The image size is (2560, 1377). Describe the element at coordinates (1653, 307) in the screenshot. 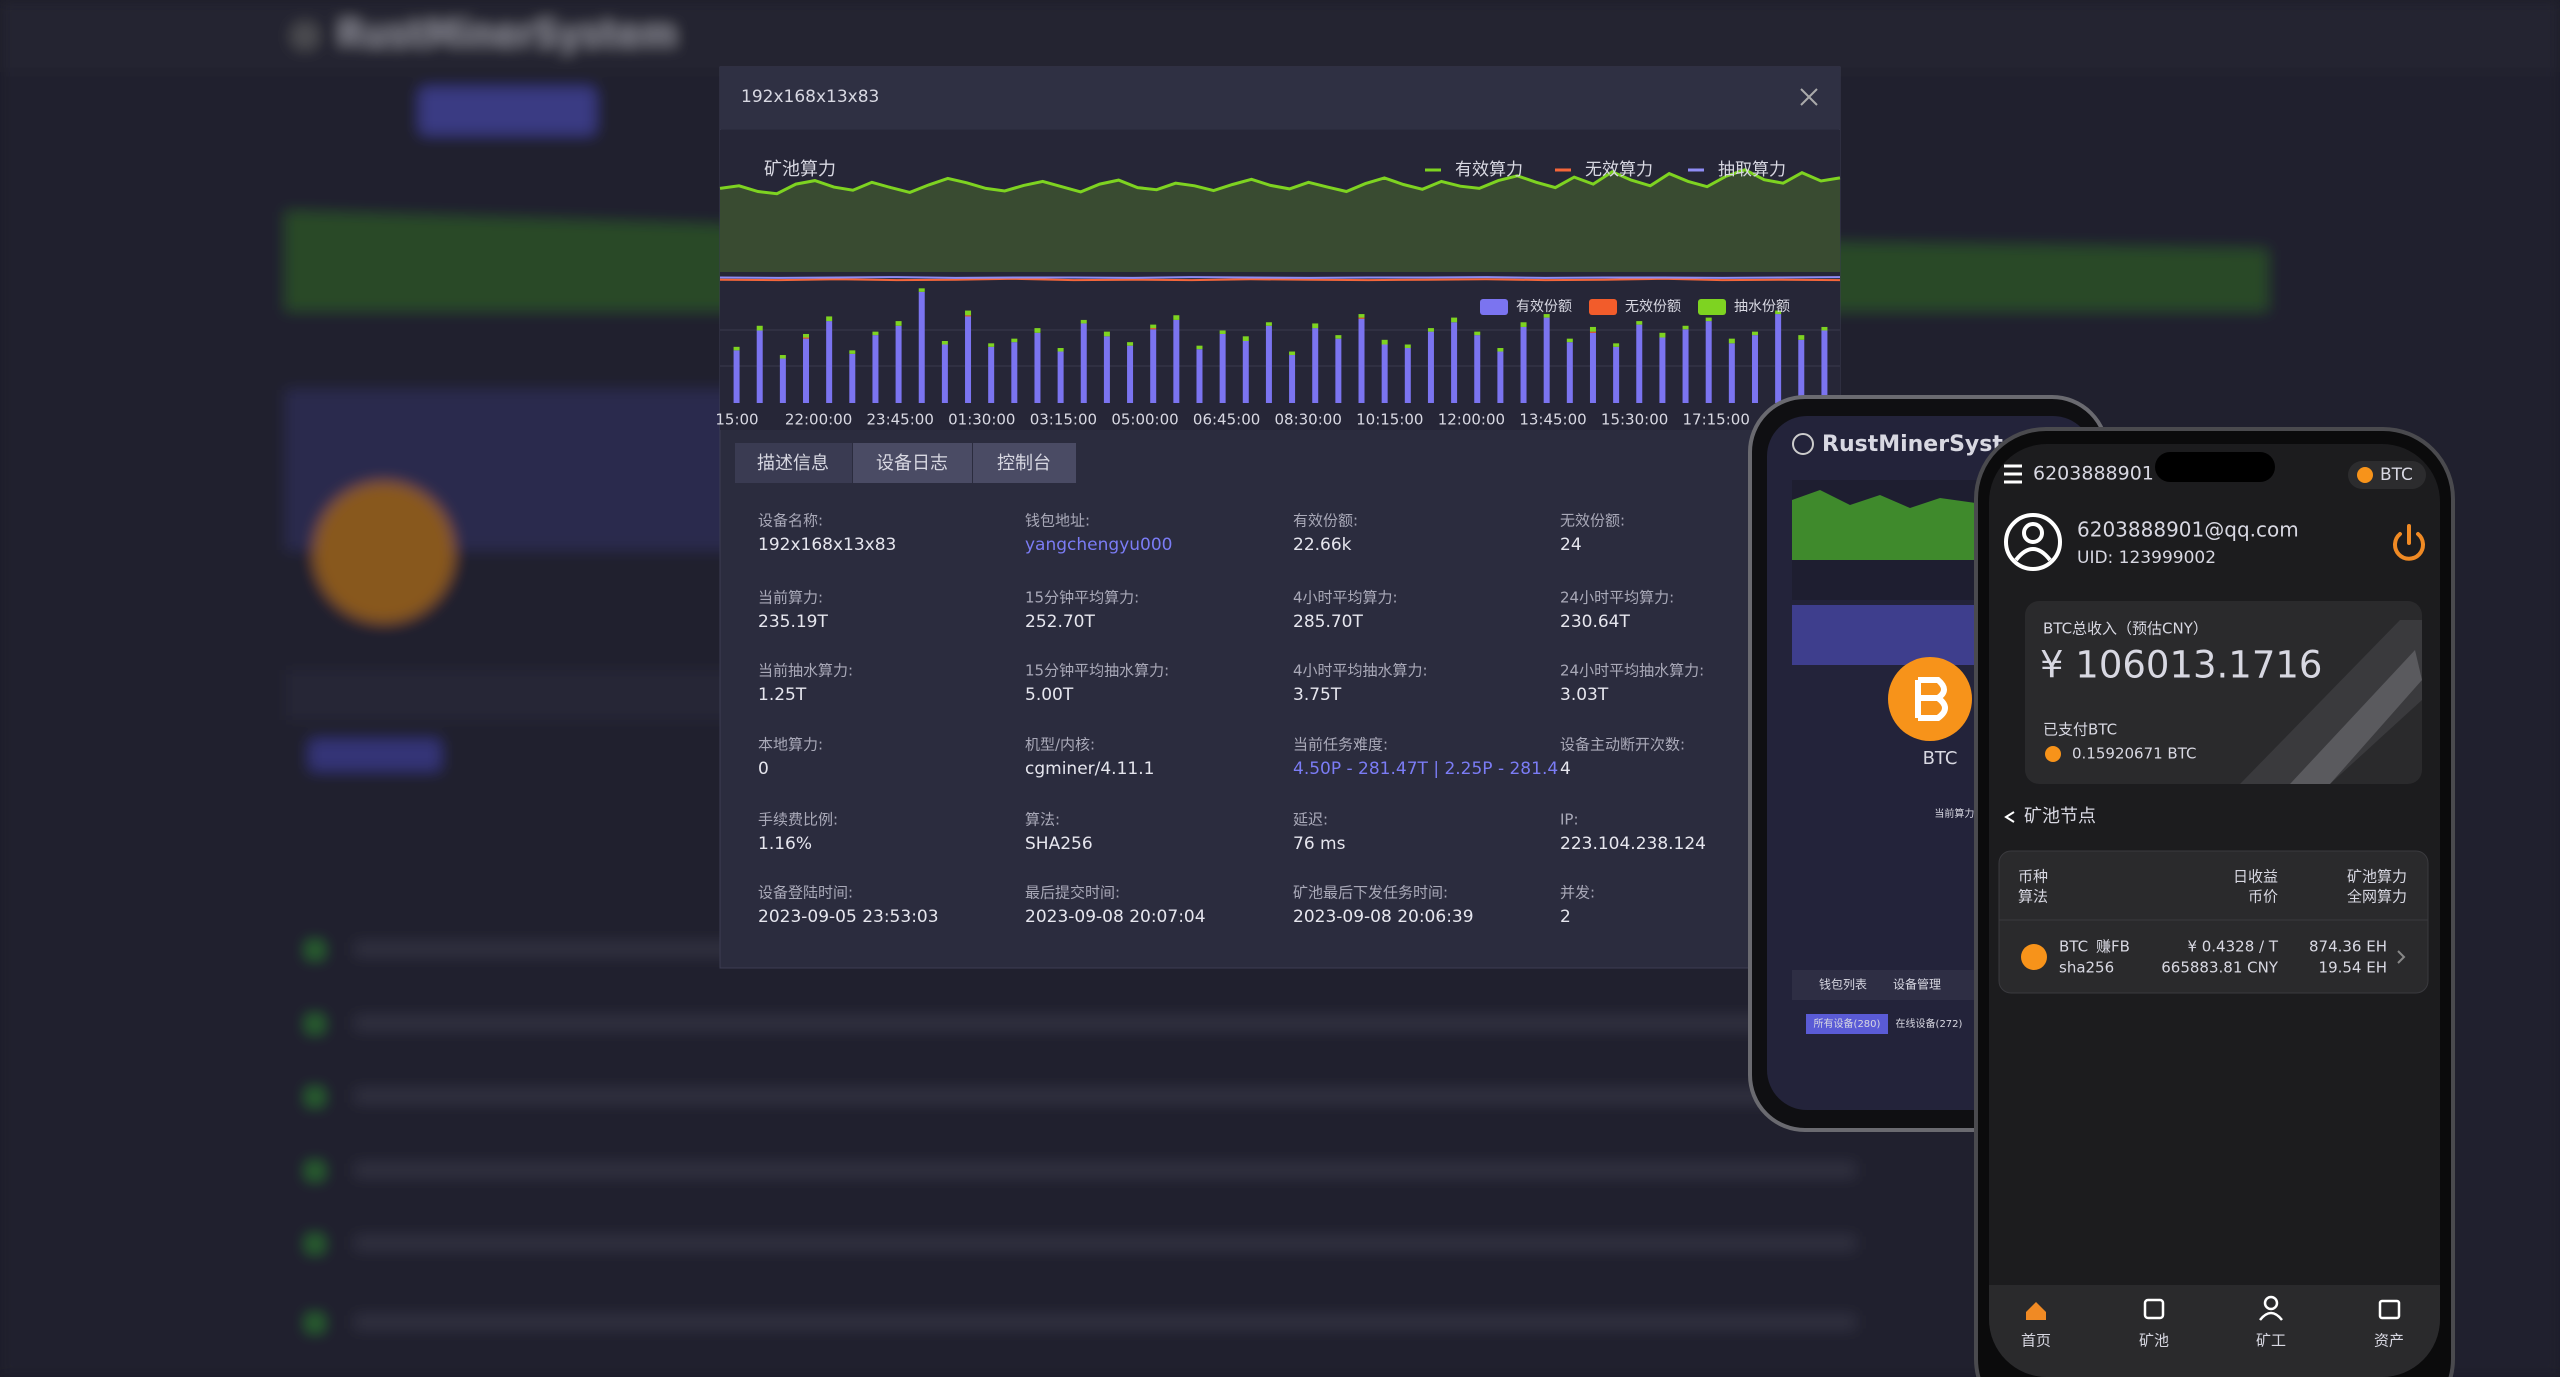

I see `legend-label: 无效份额` at that location.